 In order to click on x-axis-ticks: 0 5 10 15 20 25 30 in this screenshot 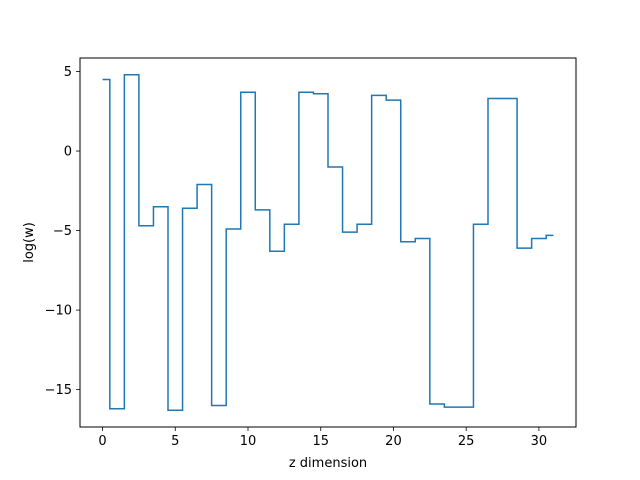, I will do `click(322, 438)`.